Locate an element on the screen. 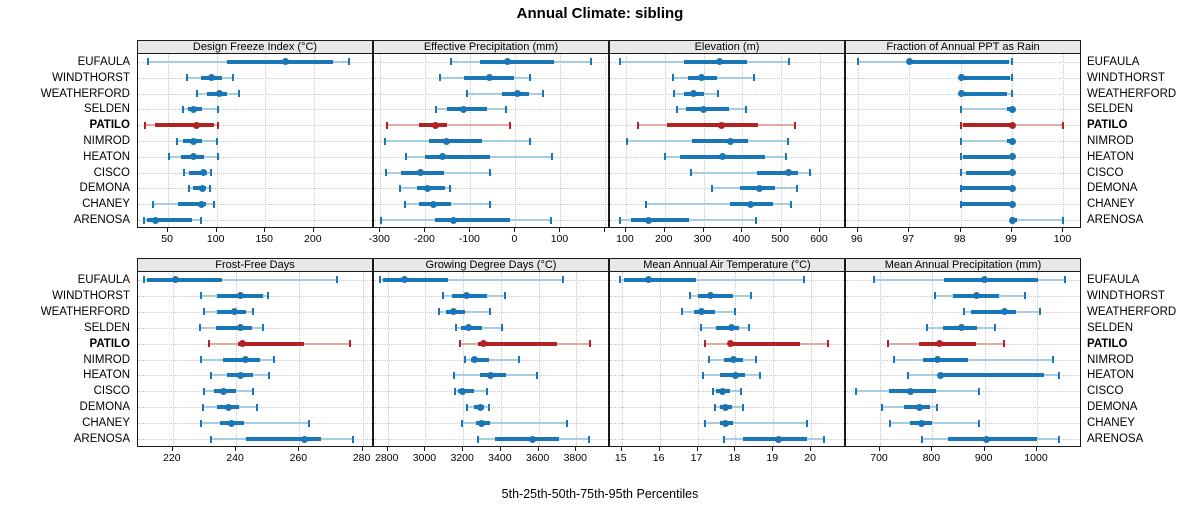  x-axis-tick-label: 2800 is located at coordinates (387, 458).